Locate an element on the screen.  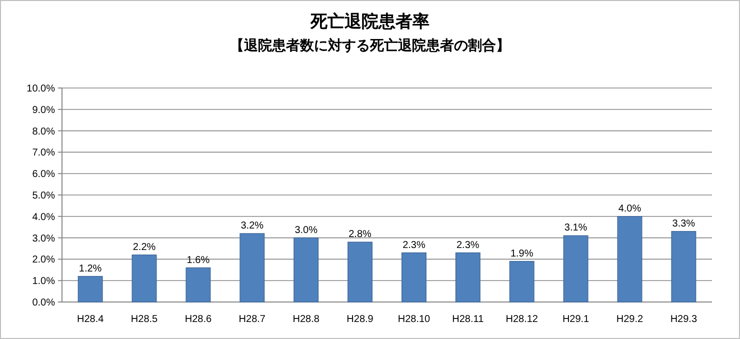
y-tick-label: 8.0% is located at coordinates (44, 132).